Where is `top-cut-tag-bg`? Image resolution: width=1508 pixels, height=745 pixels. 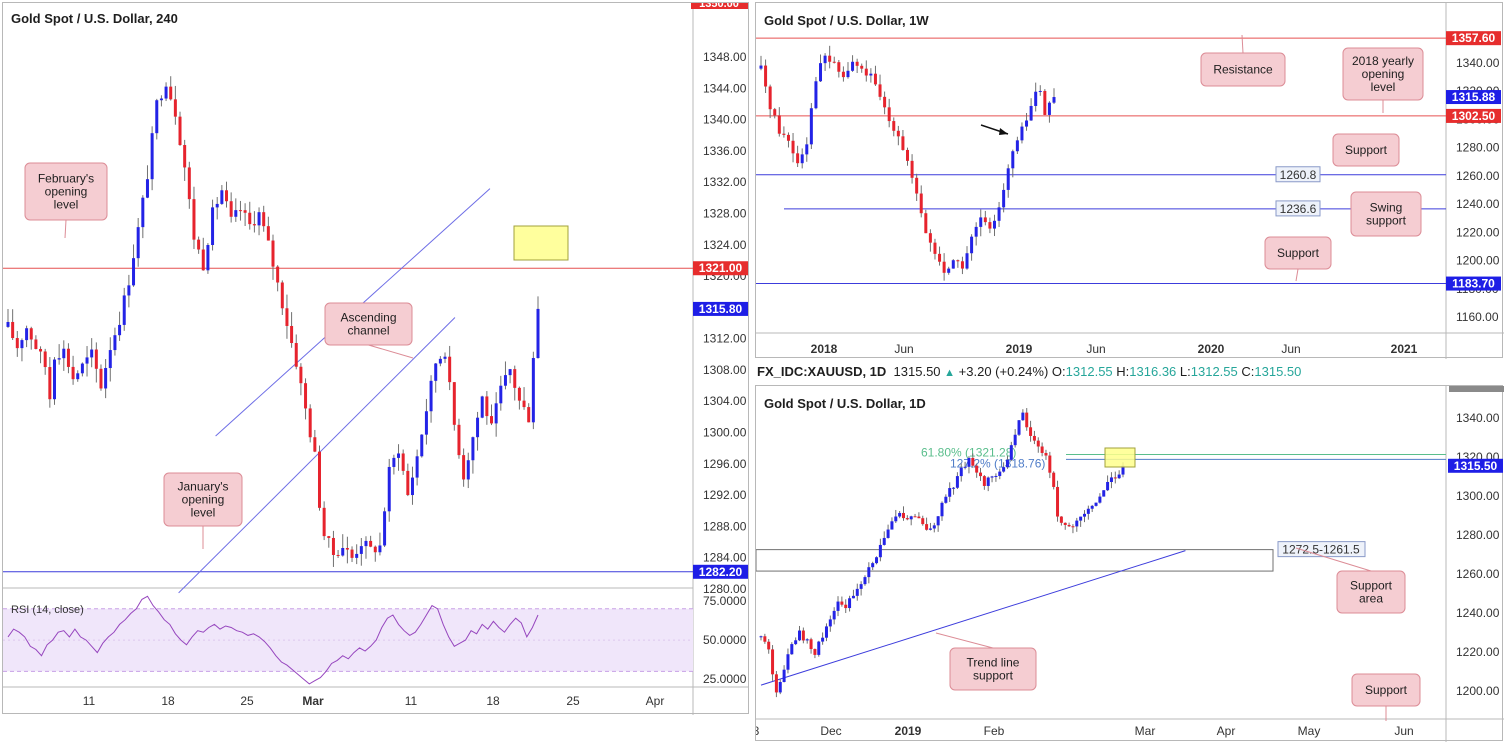 top-cut-tag-bg is located at coordinates (719, 6).